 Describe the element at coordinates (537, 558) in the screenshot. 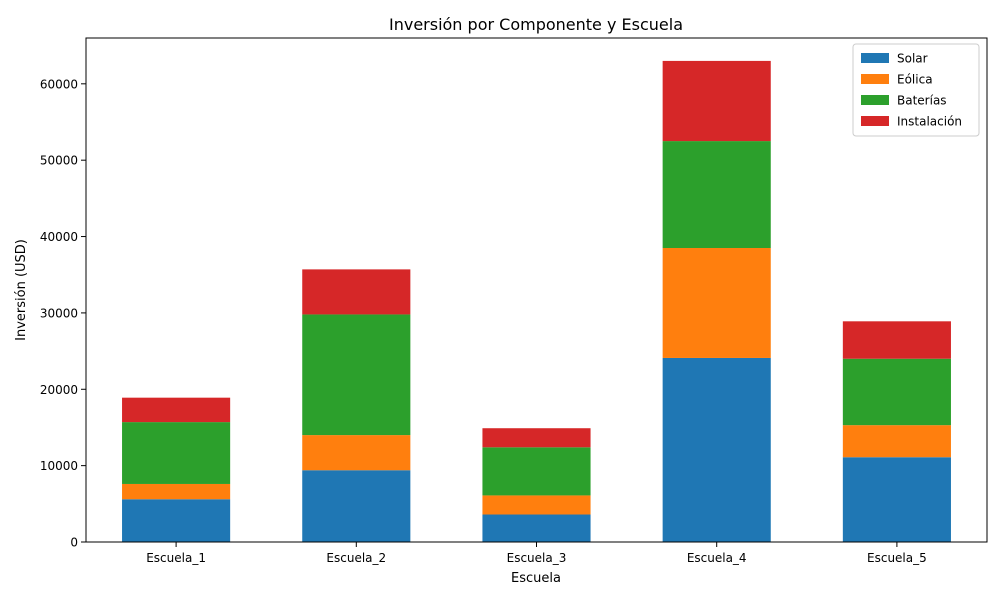

I see `x-tick-label: Escuela_3` at that location.